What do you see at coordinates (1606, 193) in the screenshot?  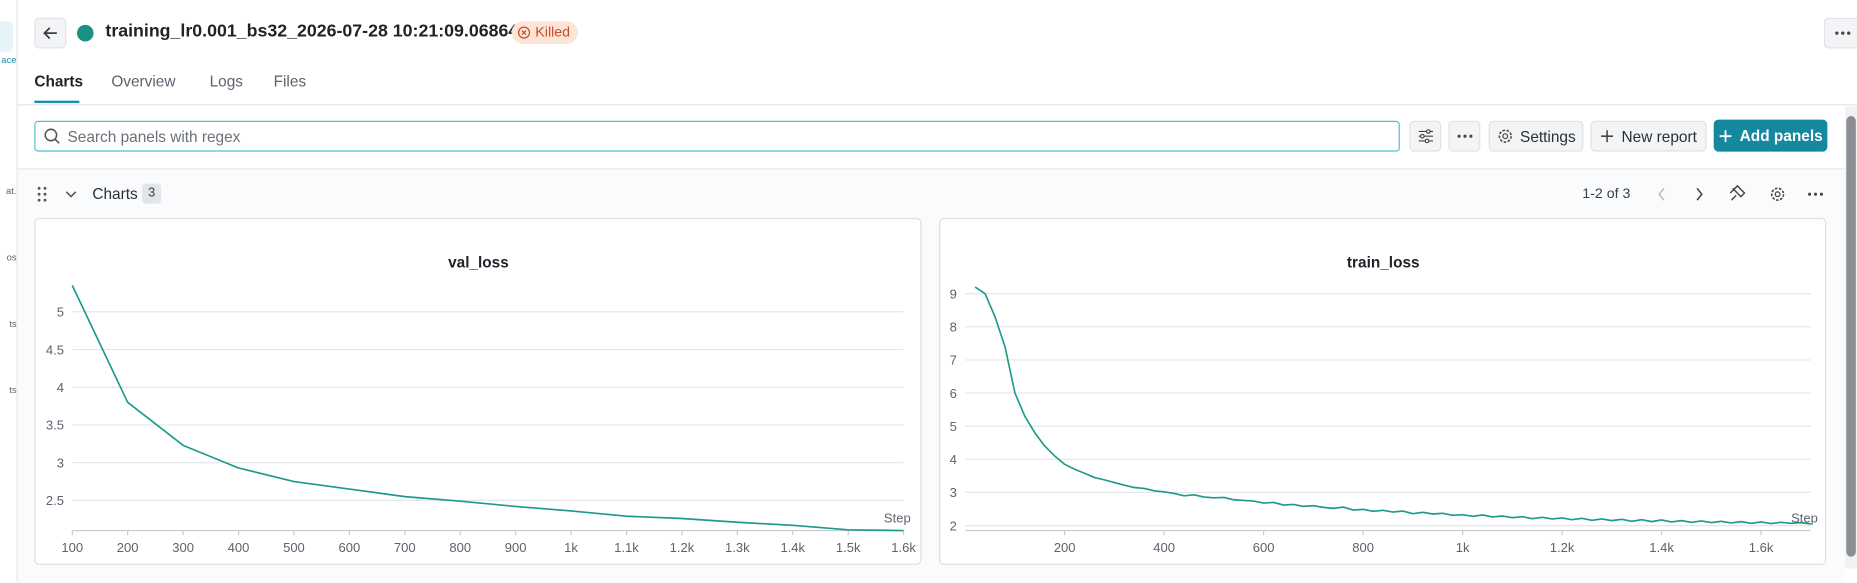 I see `pagination: 1-2 of 3` at bounding box center [1606, 193].